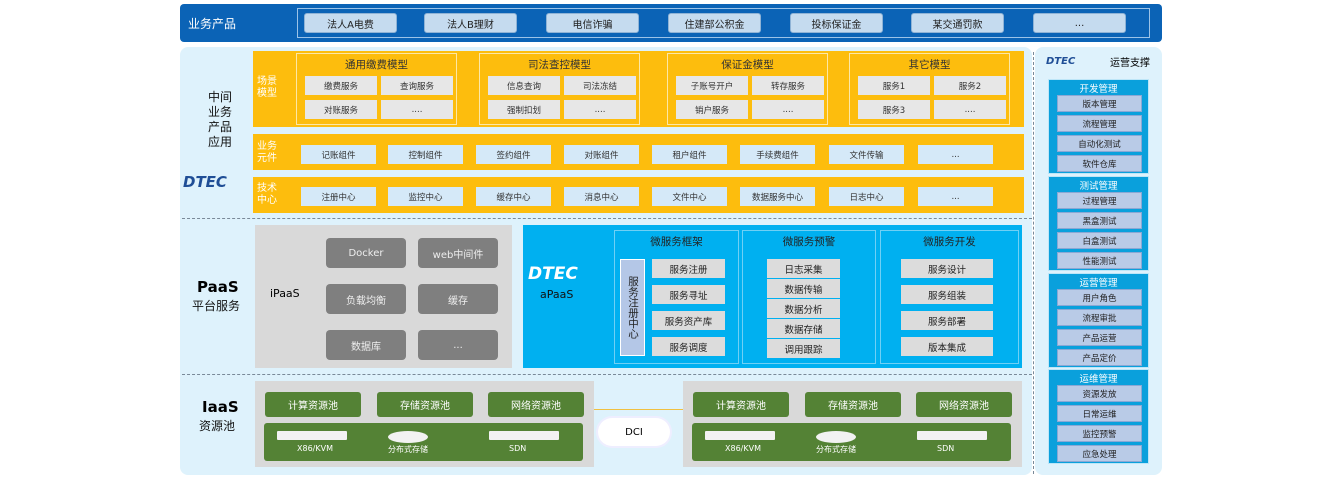  I want to click on ops-item: 性能测试, so click(1099, 260).